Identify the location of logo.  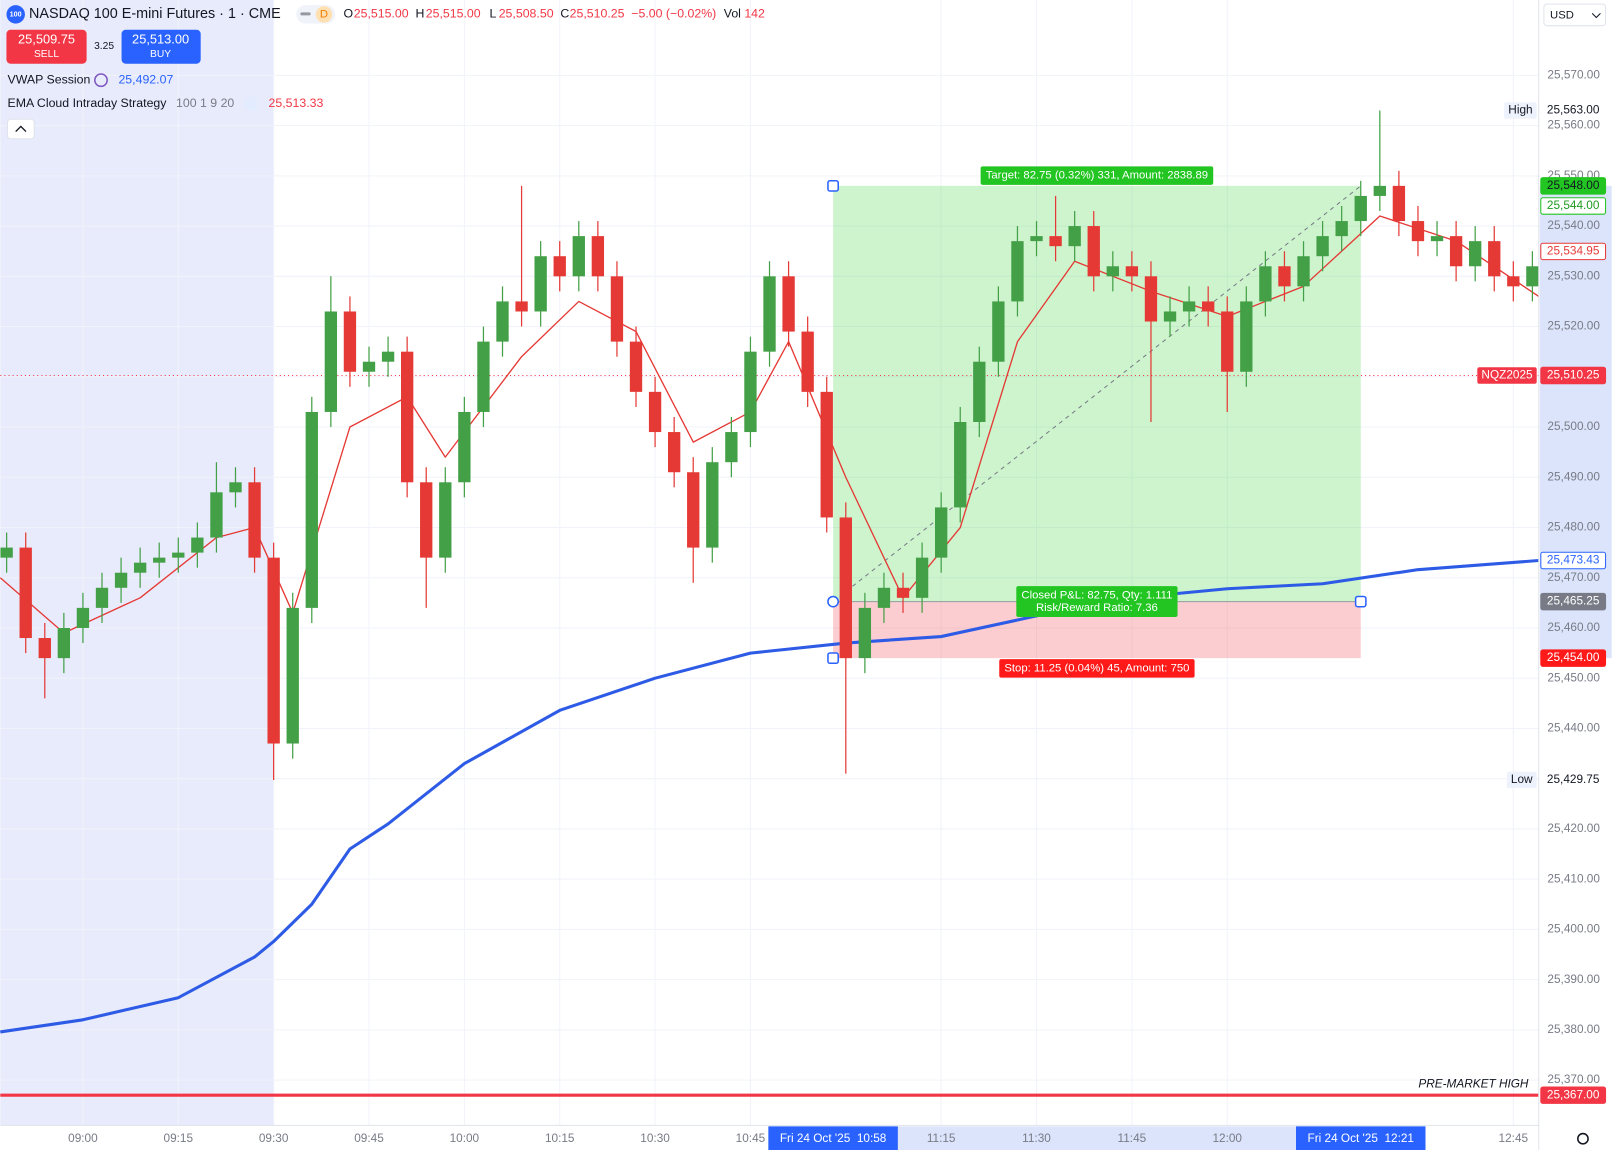
(15, 14).